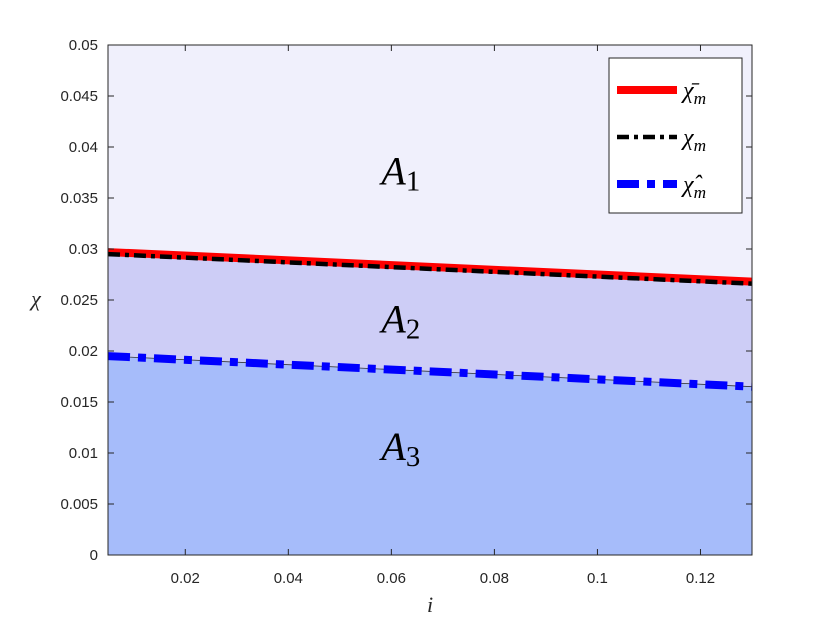 Image resolution: width=830 pixels, height=623 pixels. What do you see at coordinates (83, 351) in the screenshot?
I see `y-tick-label: 0.02` at bounding box center [83, 351].